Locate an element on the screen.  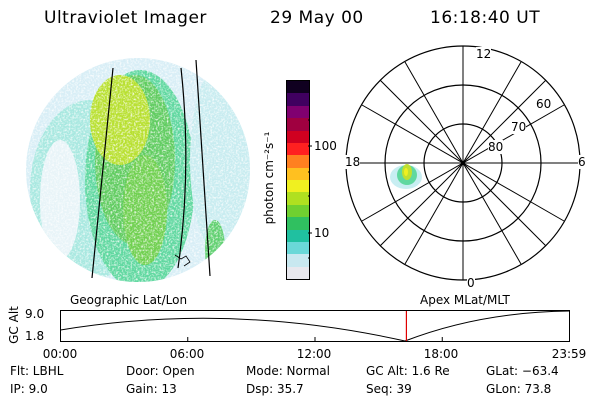
altitude-ytick-low: 1.8 is located at coordinates (35, 336).